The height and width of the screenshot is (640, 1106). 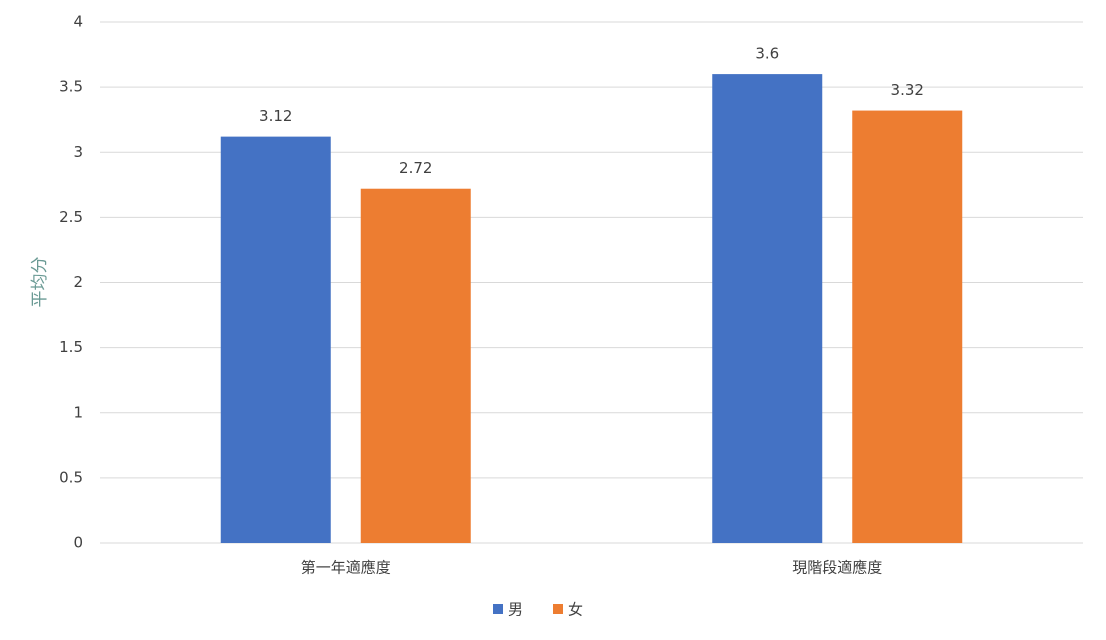 I want to click on legend-label: 男, so click(x=515, y=610).